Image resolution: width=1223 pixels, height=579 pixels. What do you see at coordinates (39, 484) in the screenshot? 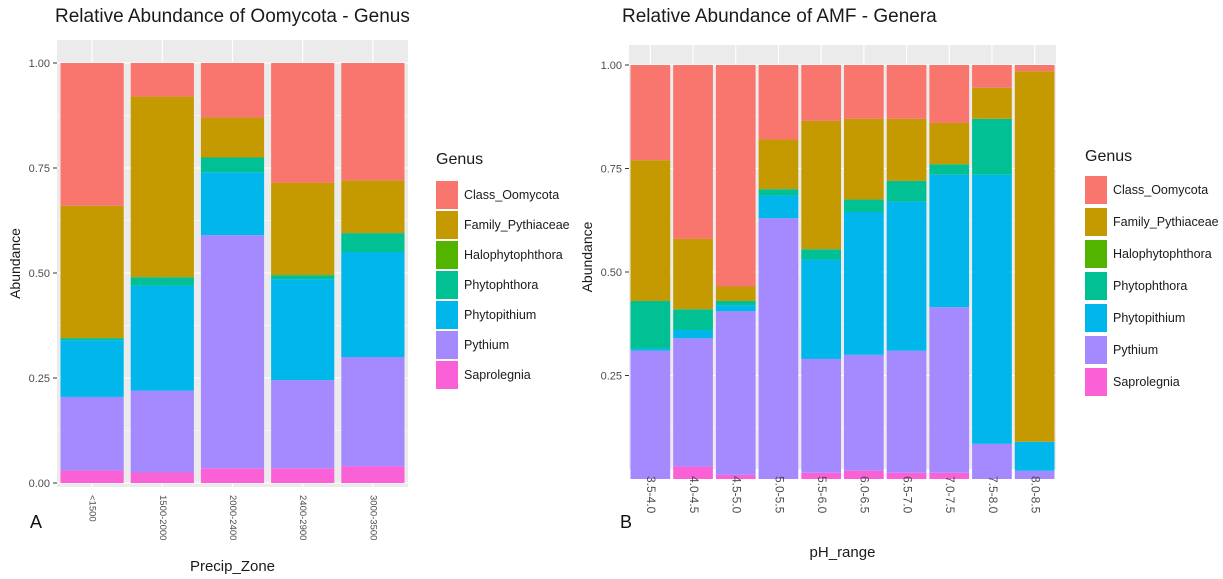
I see `y-tick-label: 0.00` at bounding box center [39, 484].